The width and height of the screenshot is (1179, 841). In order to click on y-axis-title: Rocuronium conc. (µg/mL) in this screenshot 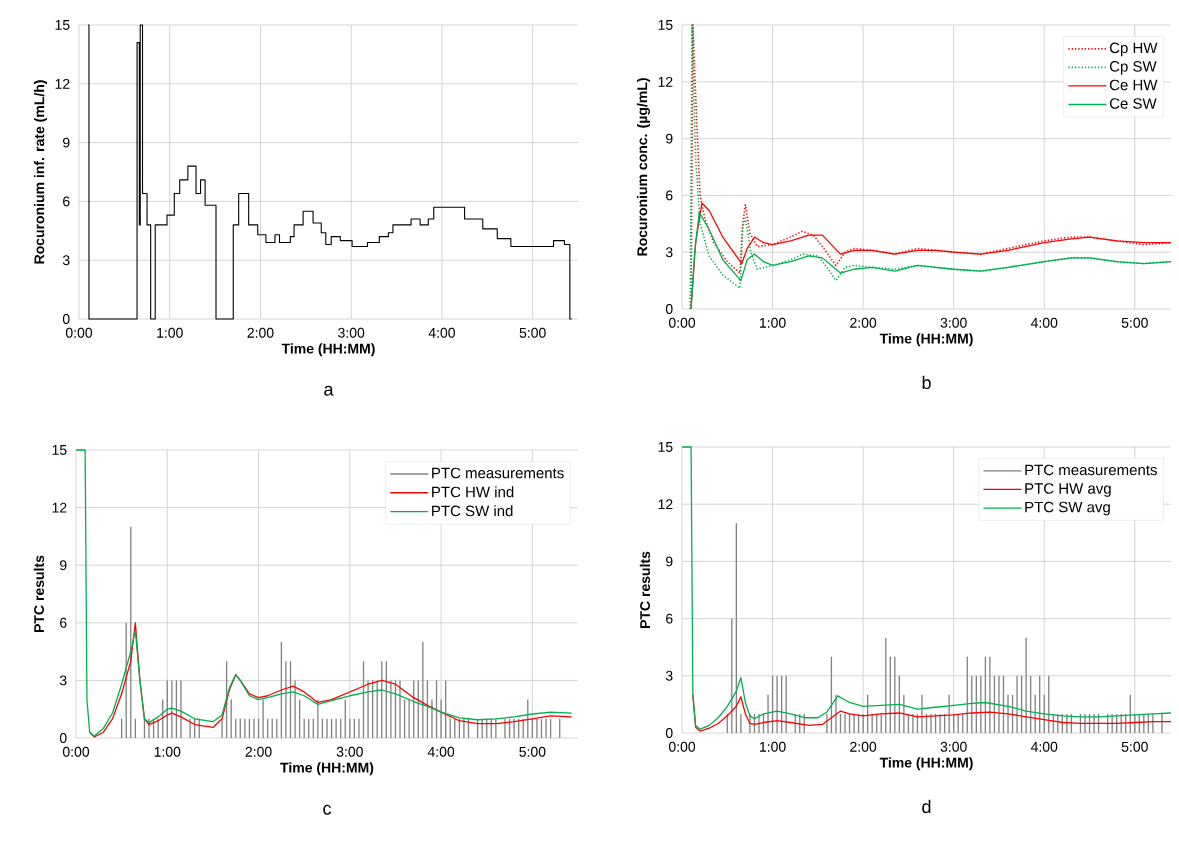, I will do `click(643, 167)`.